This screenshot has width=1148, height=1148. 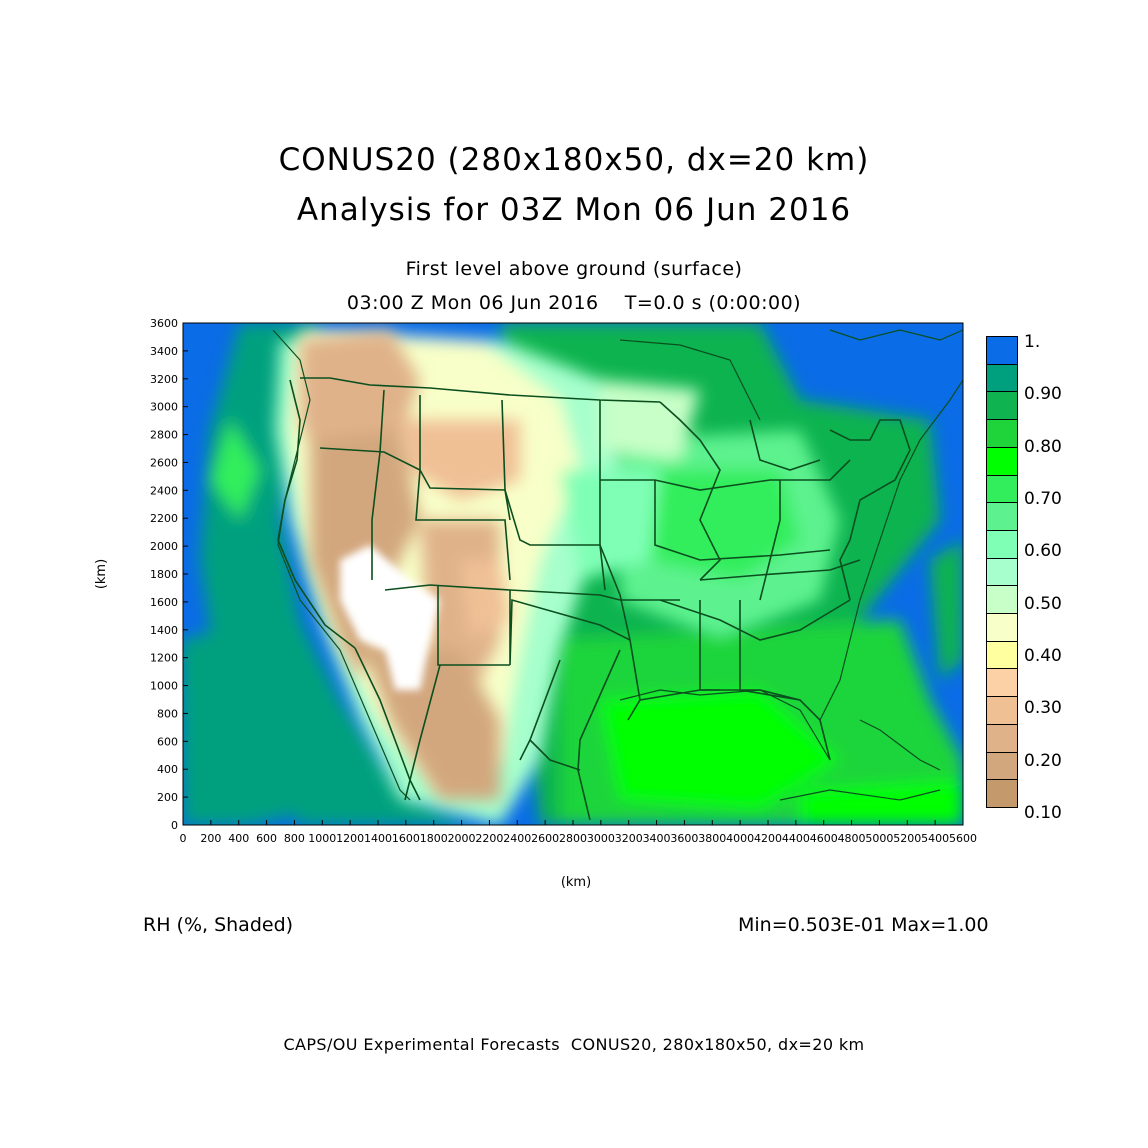 I want to click on x-tick-label: 4400, so click(x=796, y=838).